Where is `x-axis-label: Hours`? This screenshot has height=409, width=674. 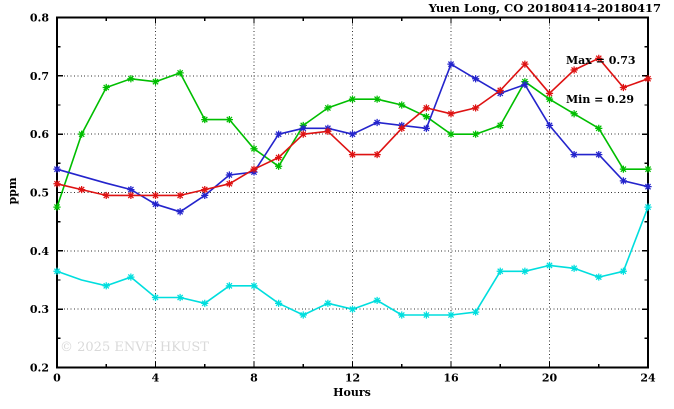 x-axis-label: Hours is located at coordinates (352, 392).